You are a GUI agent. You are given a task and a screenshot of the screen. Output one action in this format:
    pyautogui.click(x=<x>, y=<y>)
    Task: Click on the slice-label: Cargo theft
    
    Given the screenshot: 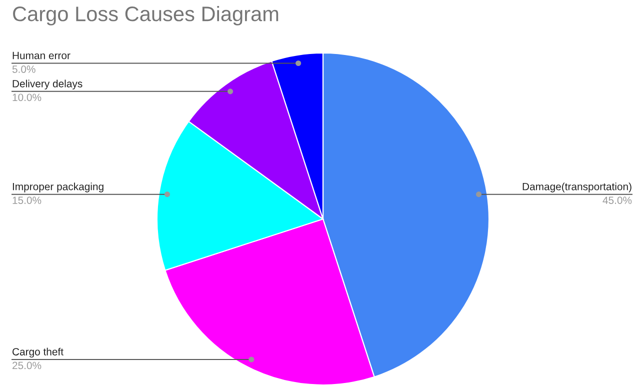 What is the action you would take?
    pyautogui.click(x=38, y=353)
    